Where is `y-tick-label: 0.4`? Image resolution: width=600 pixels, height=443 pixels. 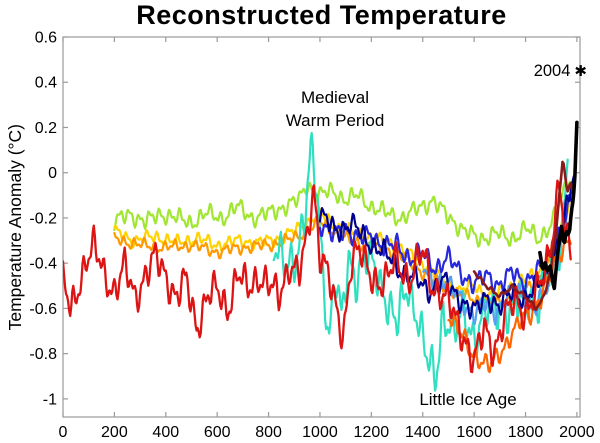
y-tick-label: 0.4 is located at coordinates (46, 83).